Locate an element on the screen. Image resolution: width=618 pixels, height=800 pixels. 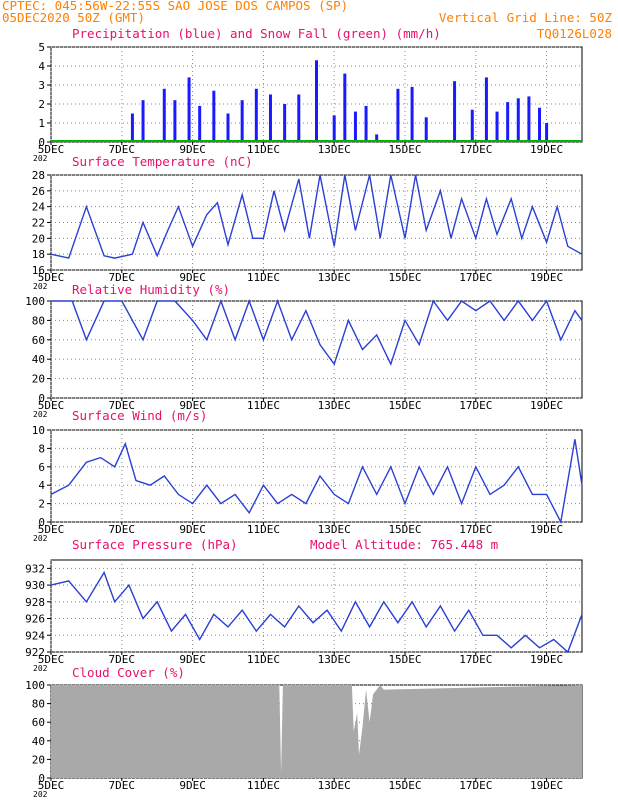
y-tick-label: 100 is located at coordinates (35, 301).